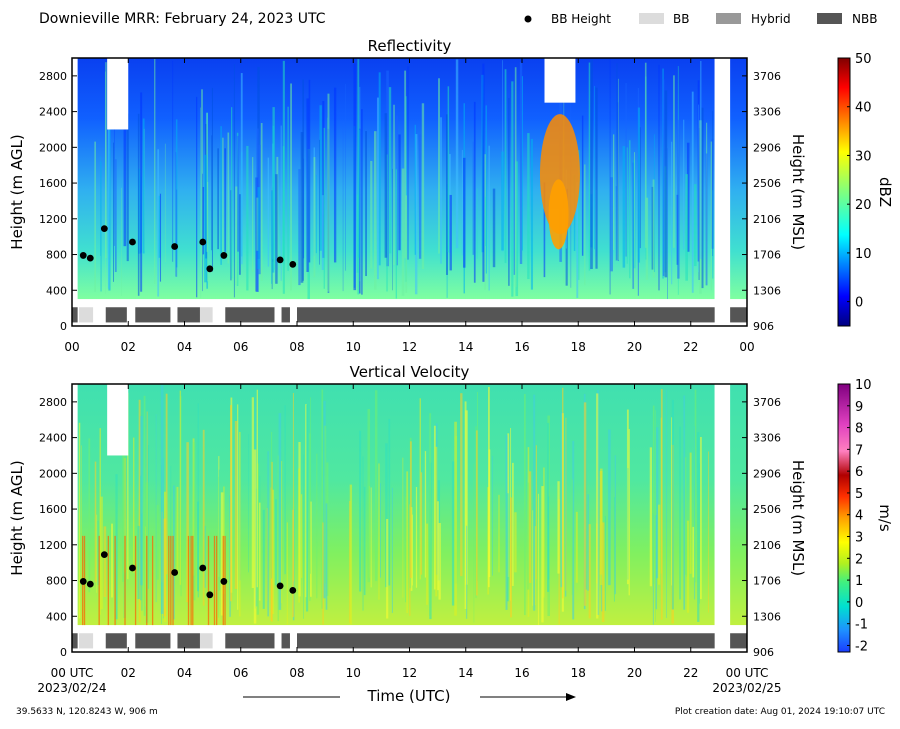 This screenshot has height=729, width=900. I want to click on y2-tick-label: 2106, so click(767, 219).